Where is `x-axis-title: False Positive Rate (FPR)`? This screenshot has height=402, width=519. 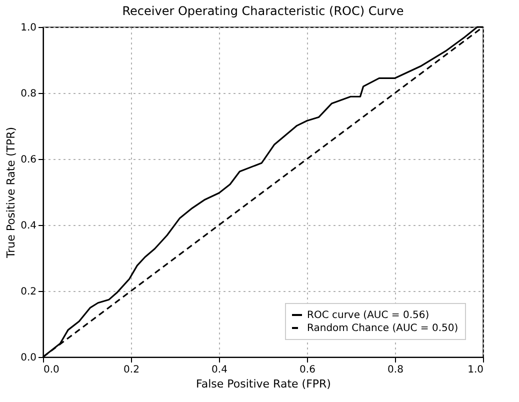
x-axis-title: False Positive Rate (FPR) is located at coordinates (263, 384).